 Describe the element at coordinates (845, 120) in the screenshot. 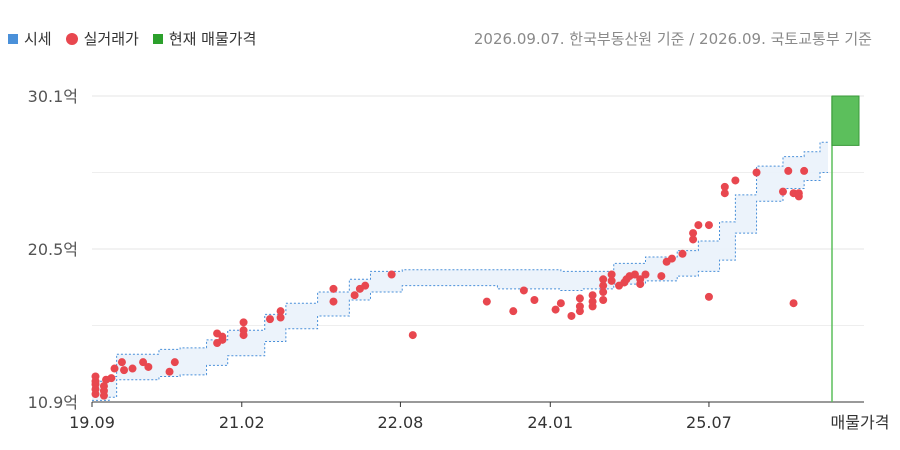

I see `listing-price-range-bar` at that location.